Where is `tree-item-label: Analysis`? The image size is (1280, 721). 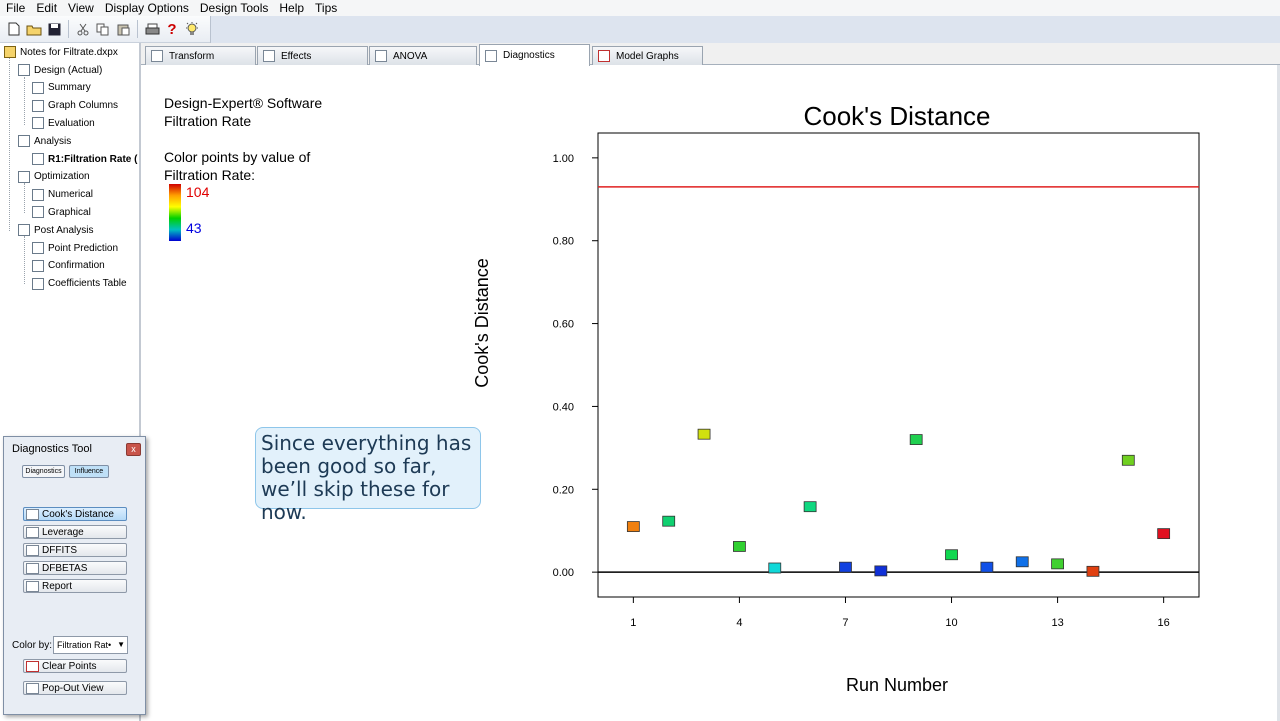
tree-item-label: Analysis is located at coordinates (53, 141).